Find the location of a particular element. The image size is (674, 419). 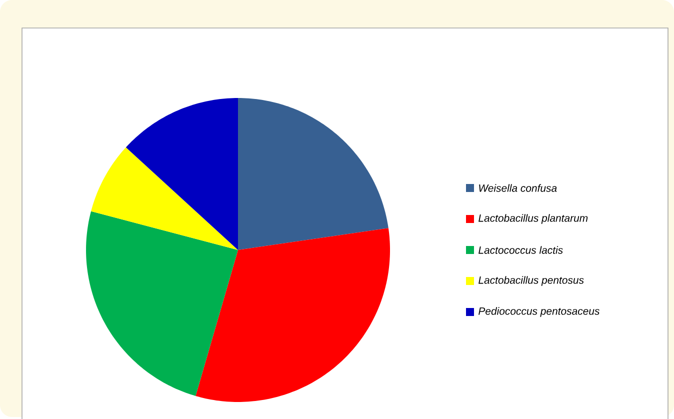

legend-label: Weisella confusa is located at coordinates (518, 188).